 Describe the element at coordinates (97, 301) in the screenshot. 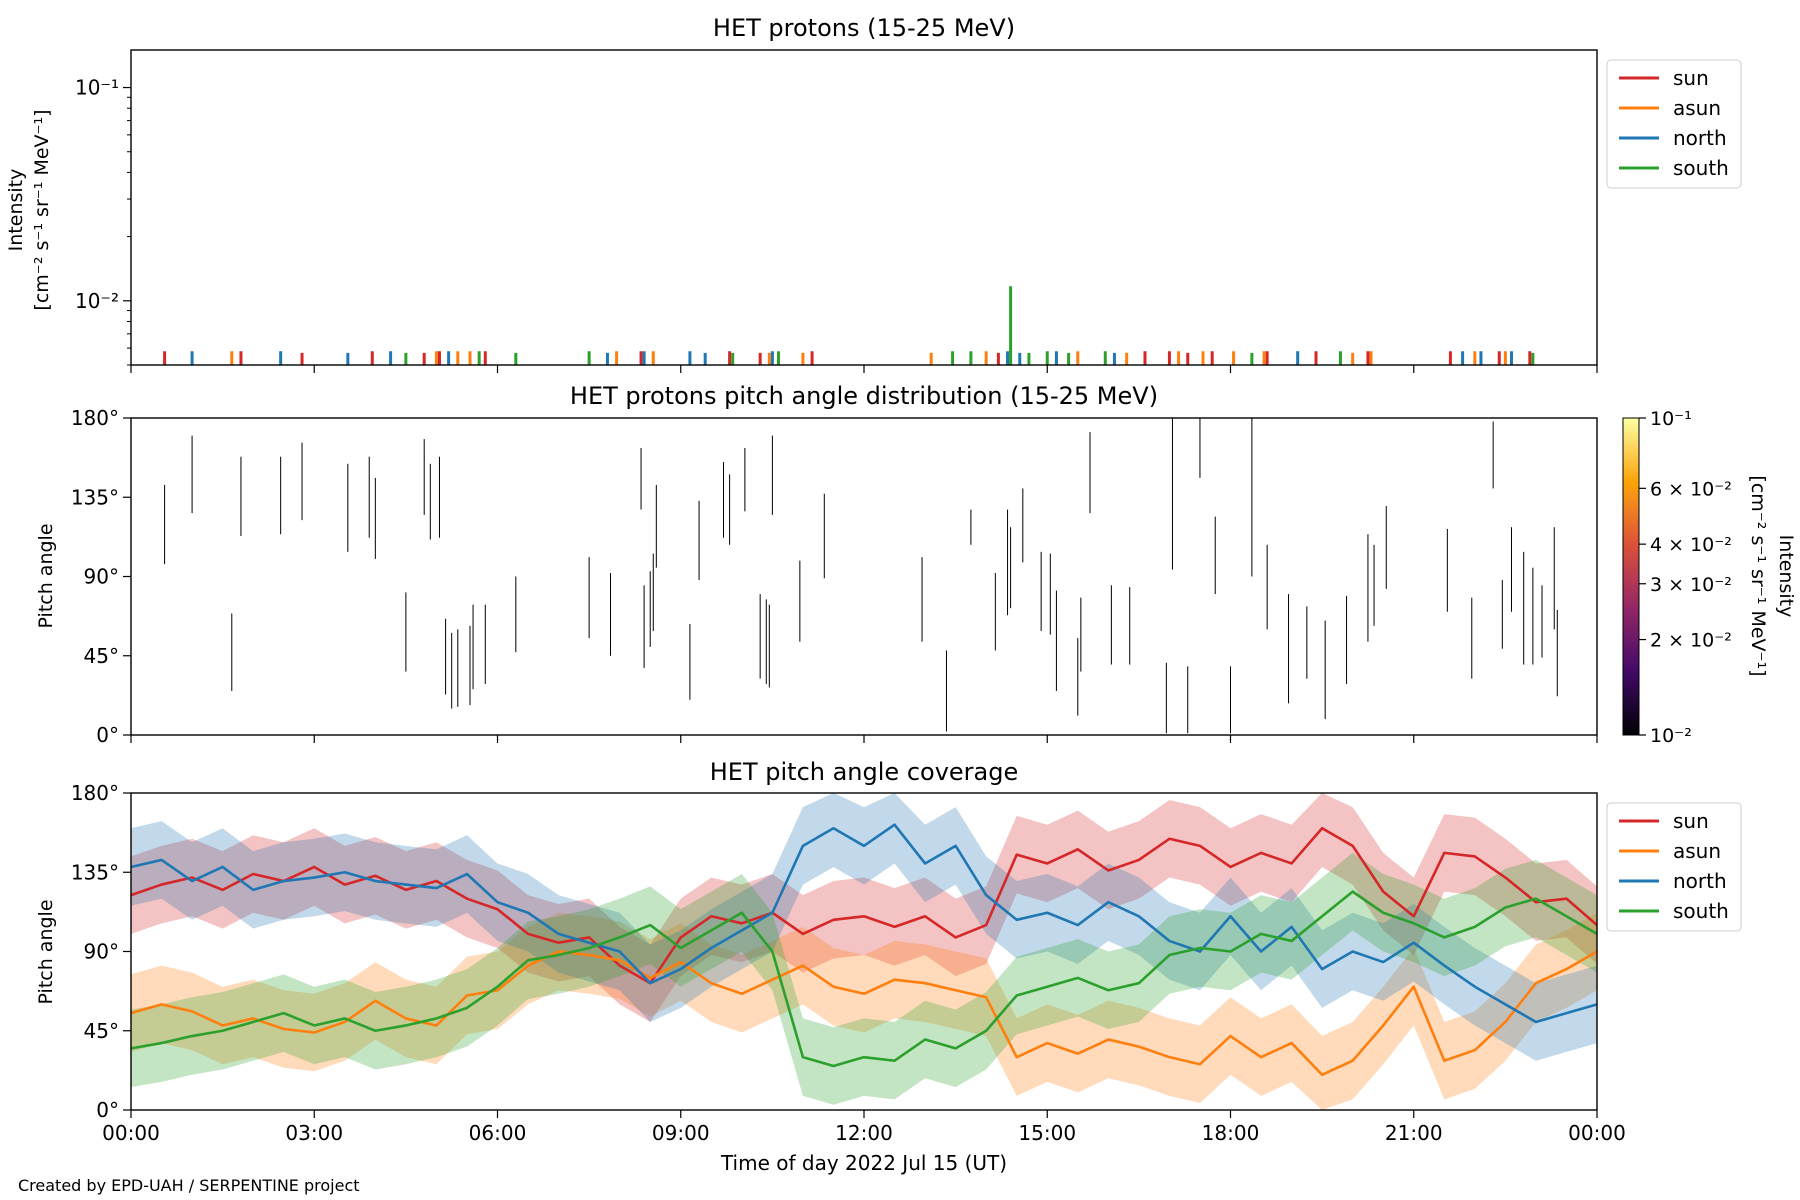

I see `panel1-ytick-label: 10⁻²` at that location.